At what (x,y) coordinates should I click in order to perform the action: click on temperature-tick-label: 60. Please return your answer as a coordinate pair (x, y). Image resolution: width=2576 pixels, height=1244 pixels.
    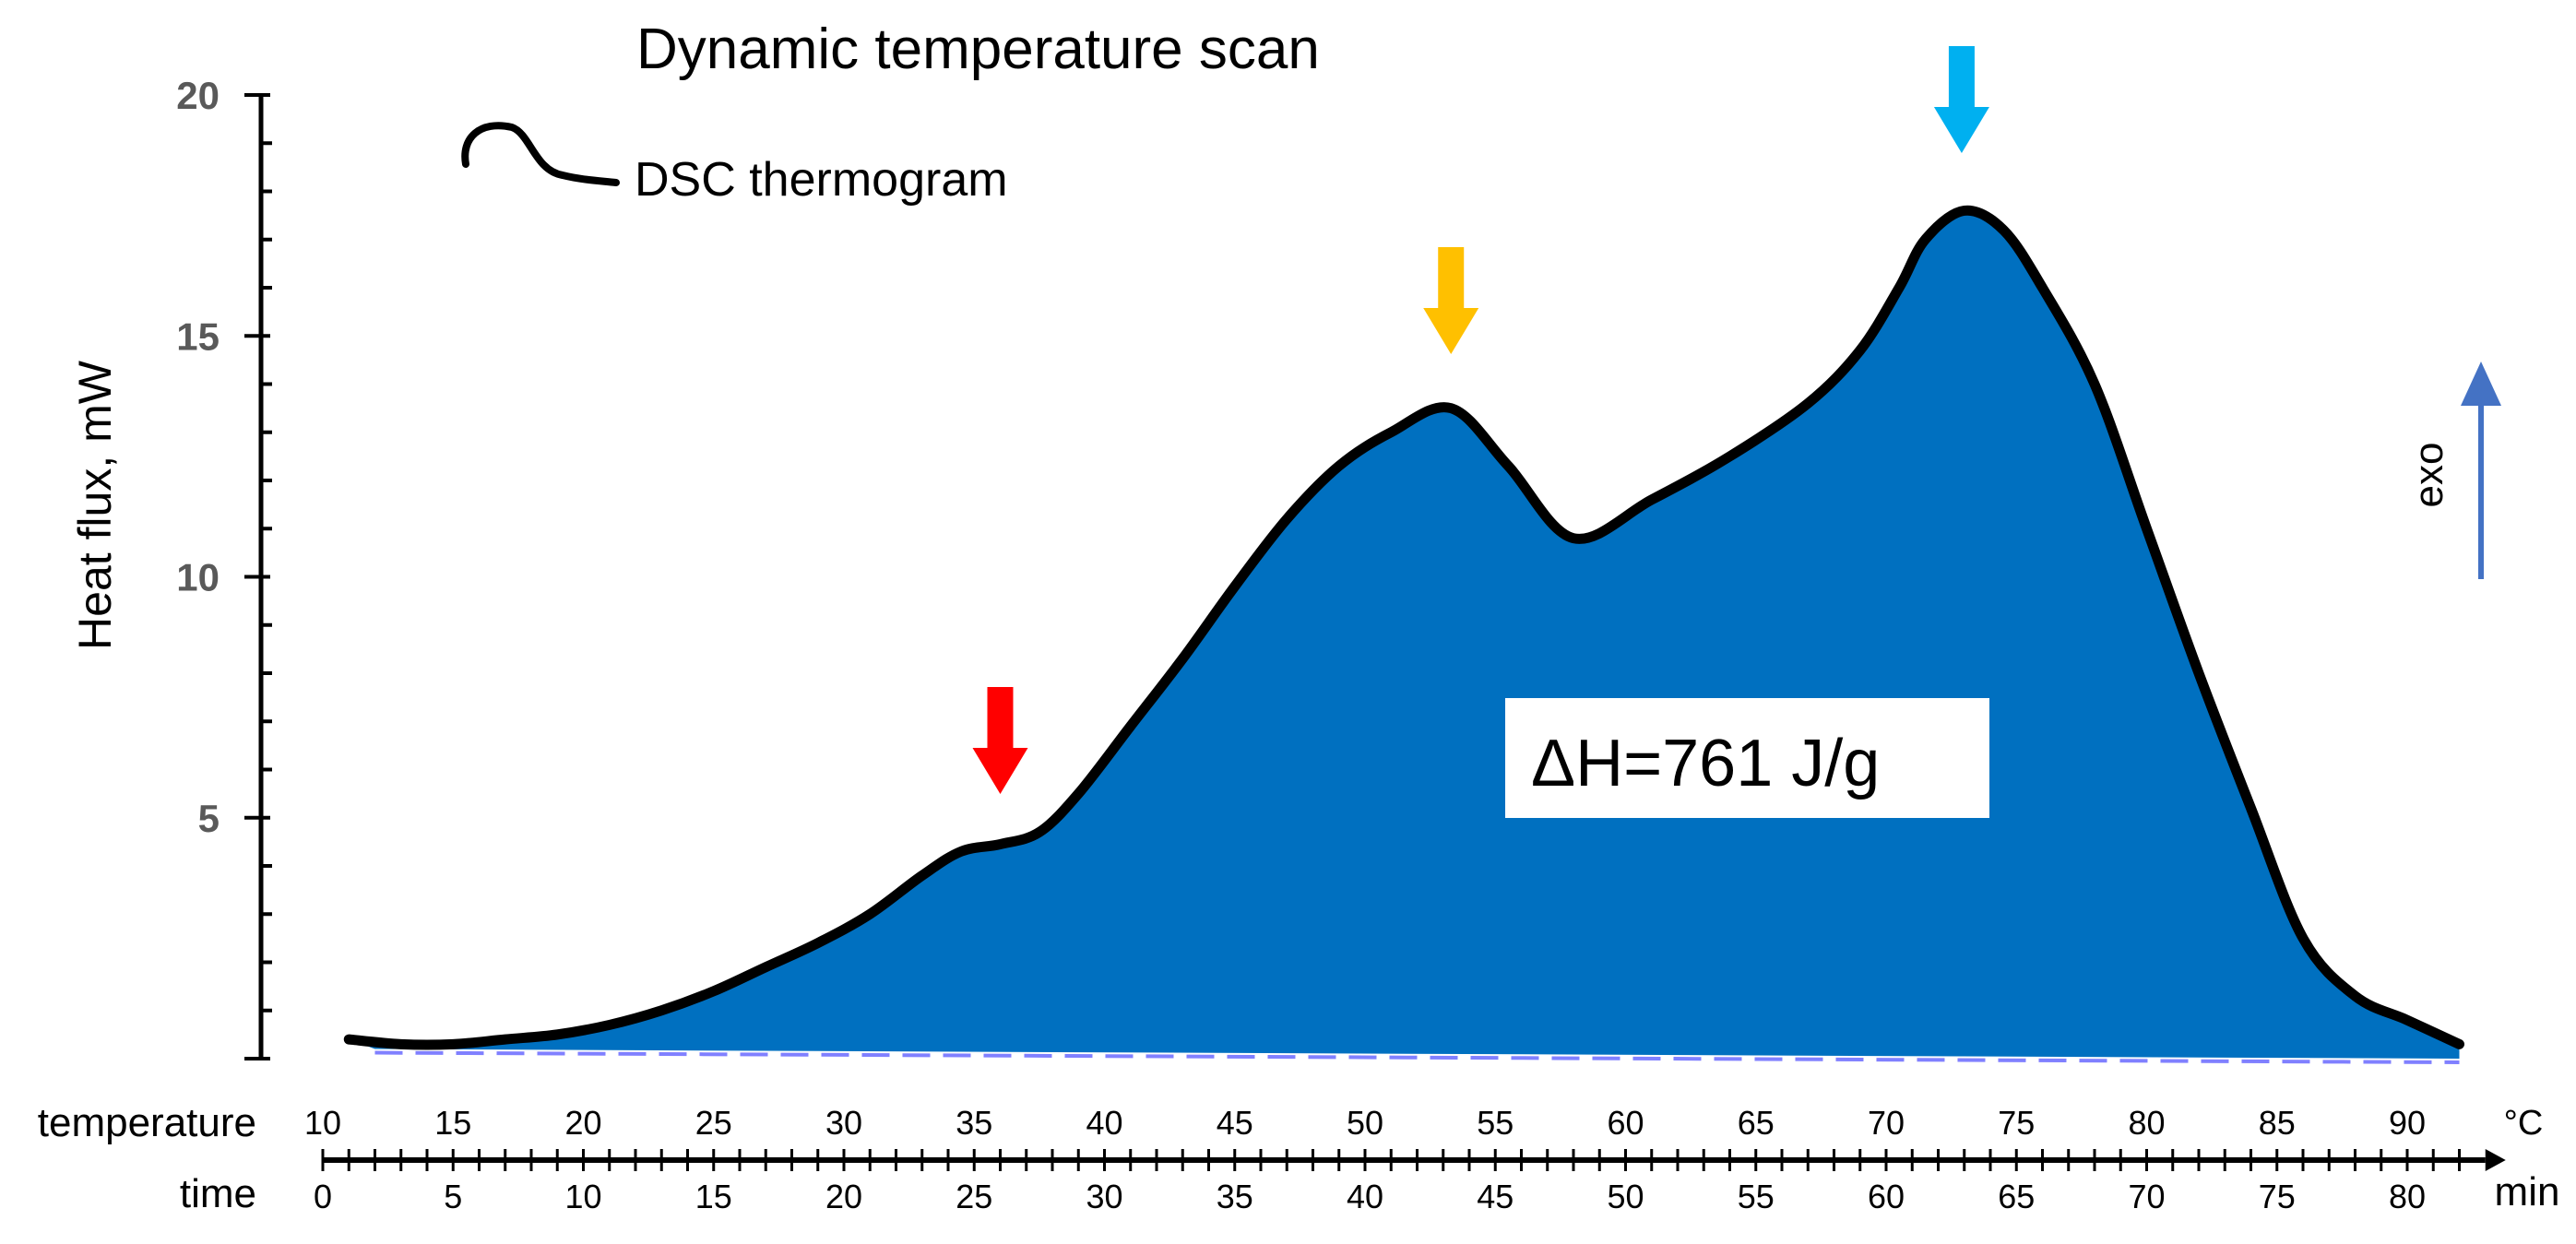
    Looking at the image, I should click on (1625, 1123).